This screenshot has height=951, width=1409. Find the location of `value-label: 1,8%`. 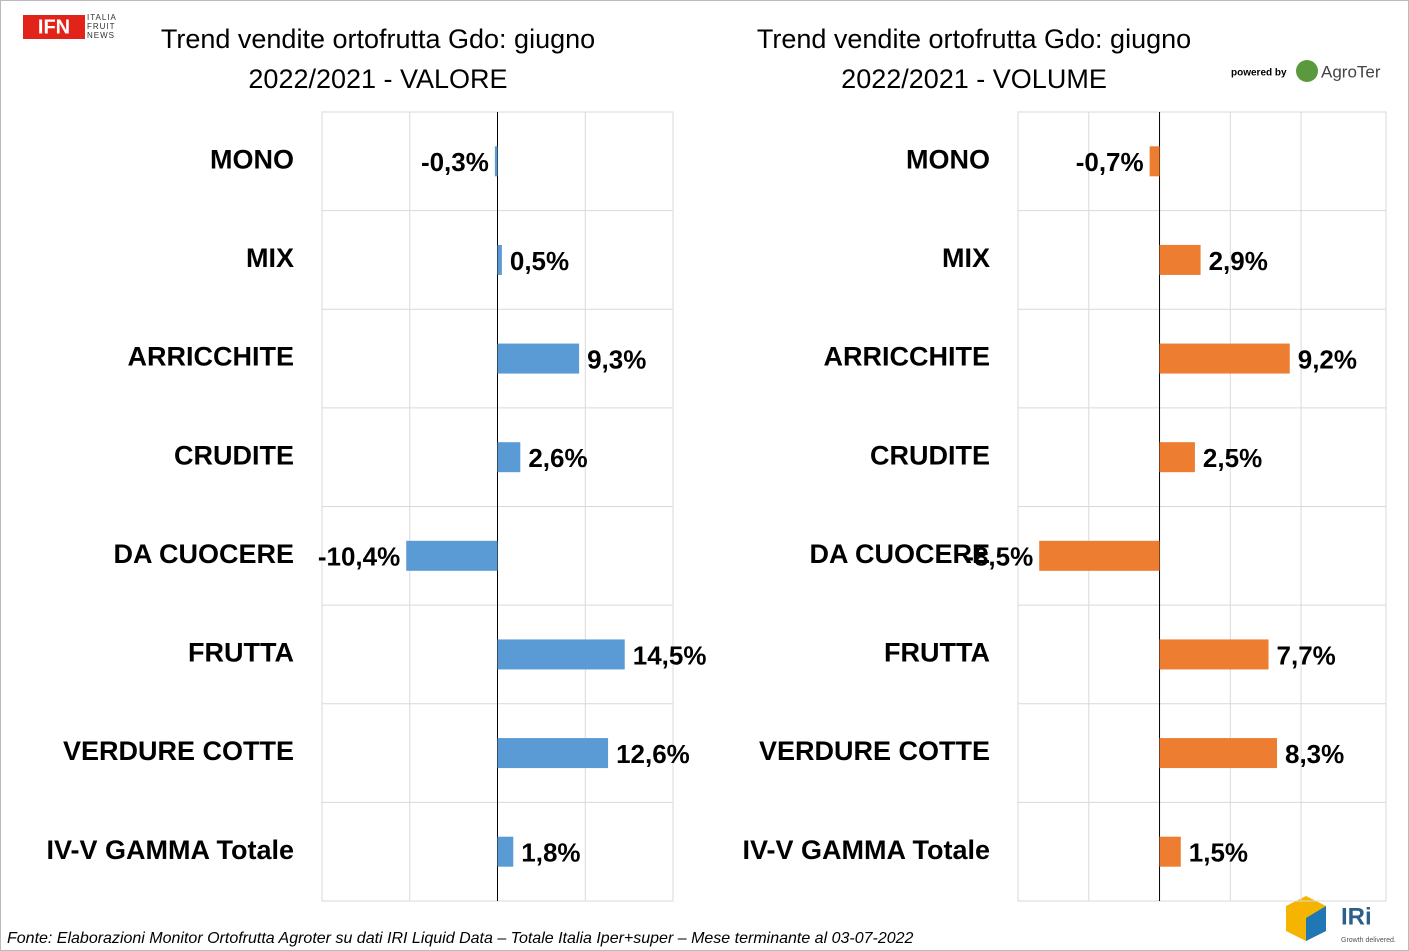

value-label: 1,8% is located at coordinates (550, 853).